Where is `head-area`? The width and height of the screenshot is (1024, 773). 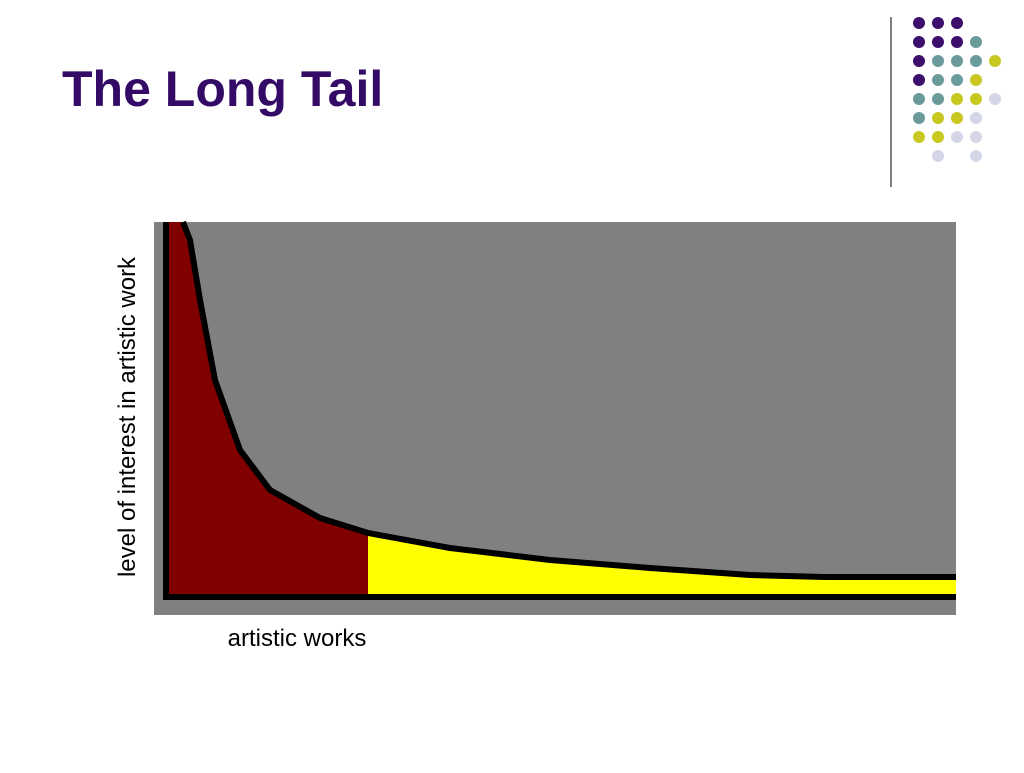 head-area is located at coordinates (268, 409).